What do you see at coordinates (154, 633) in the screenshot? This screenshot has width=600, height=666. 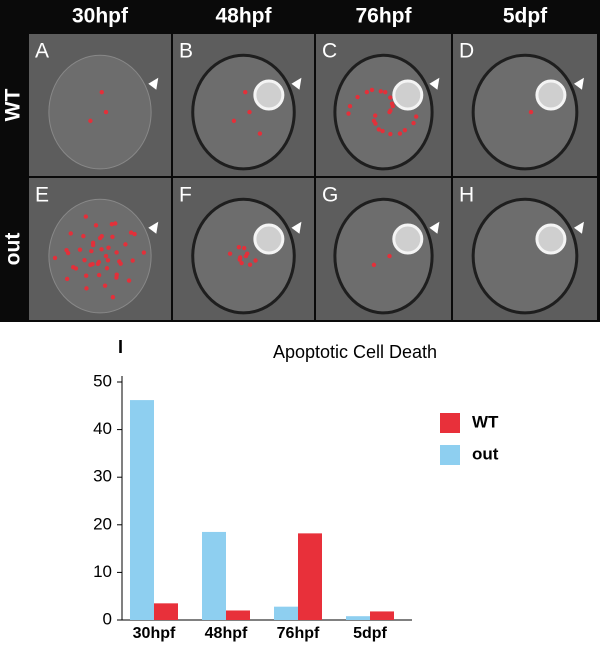 I see `x-tick-label: 30hpf` at bounding box center [154, 633].